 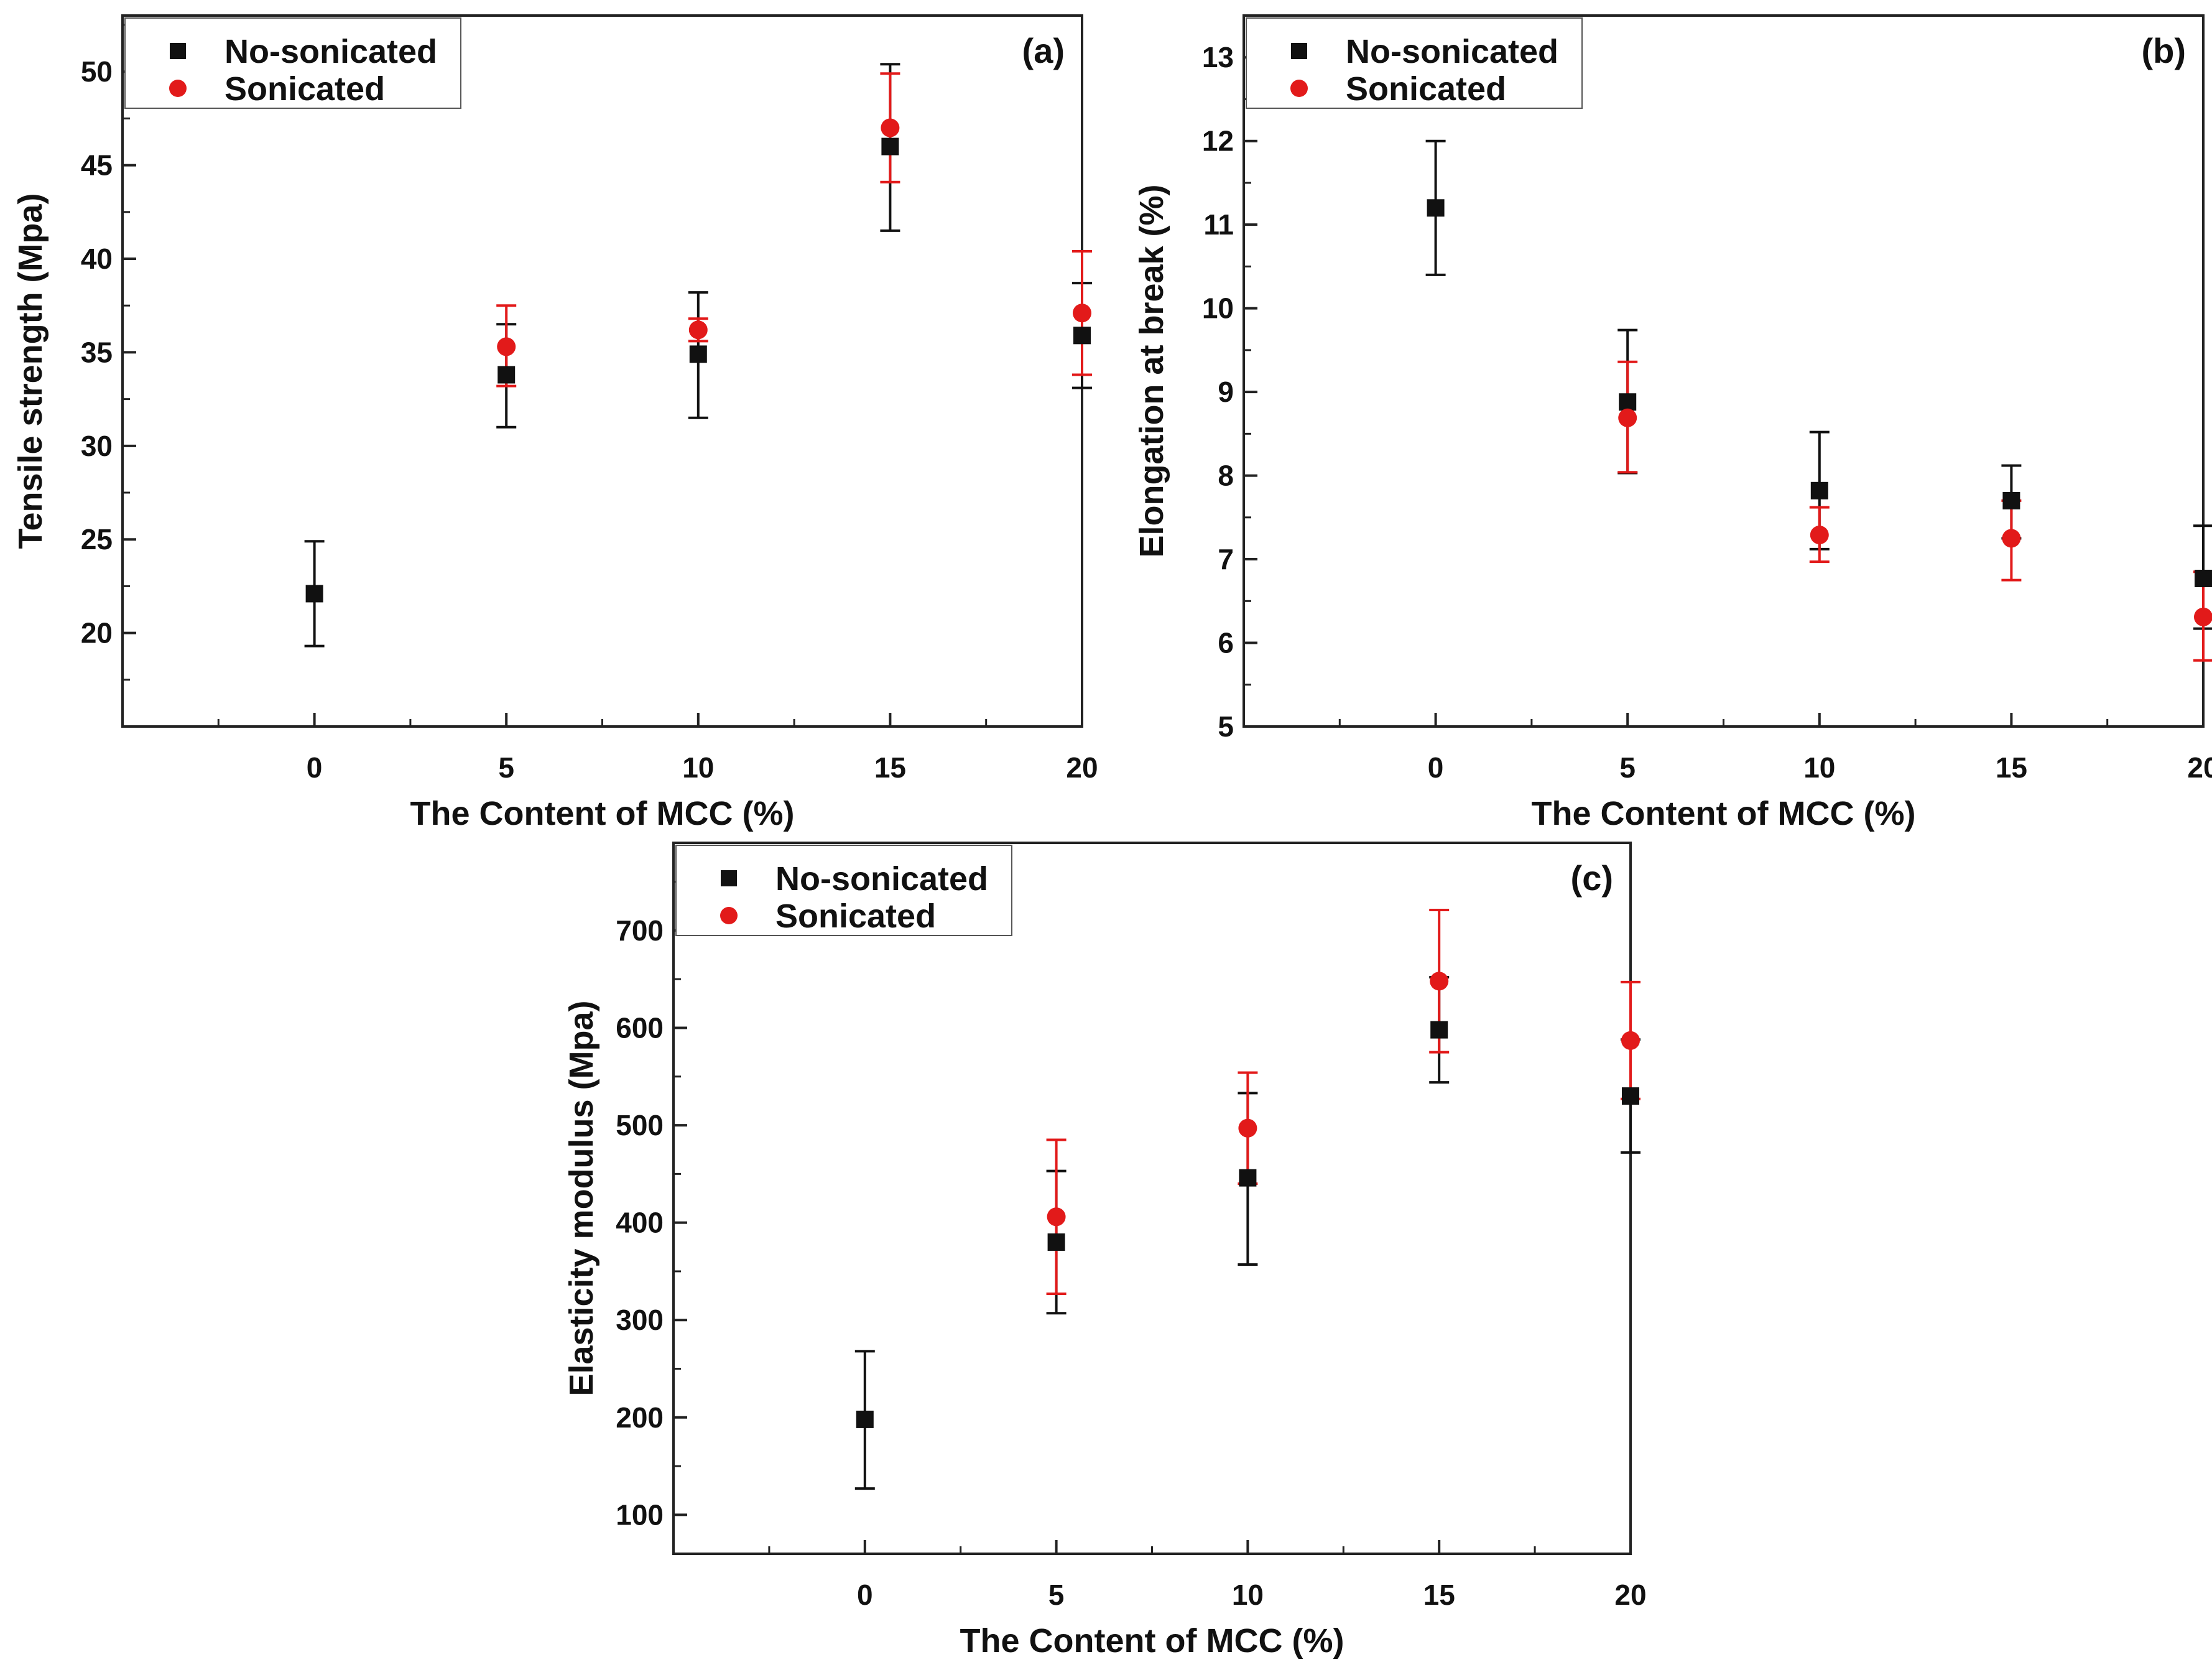 I want to click on y-tick-label: 700, so click(x=640, y=930).